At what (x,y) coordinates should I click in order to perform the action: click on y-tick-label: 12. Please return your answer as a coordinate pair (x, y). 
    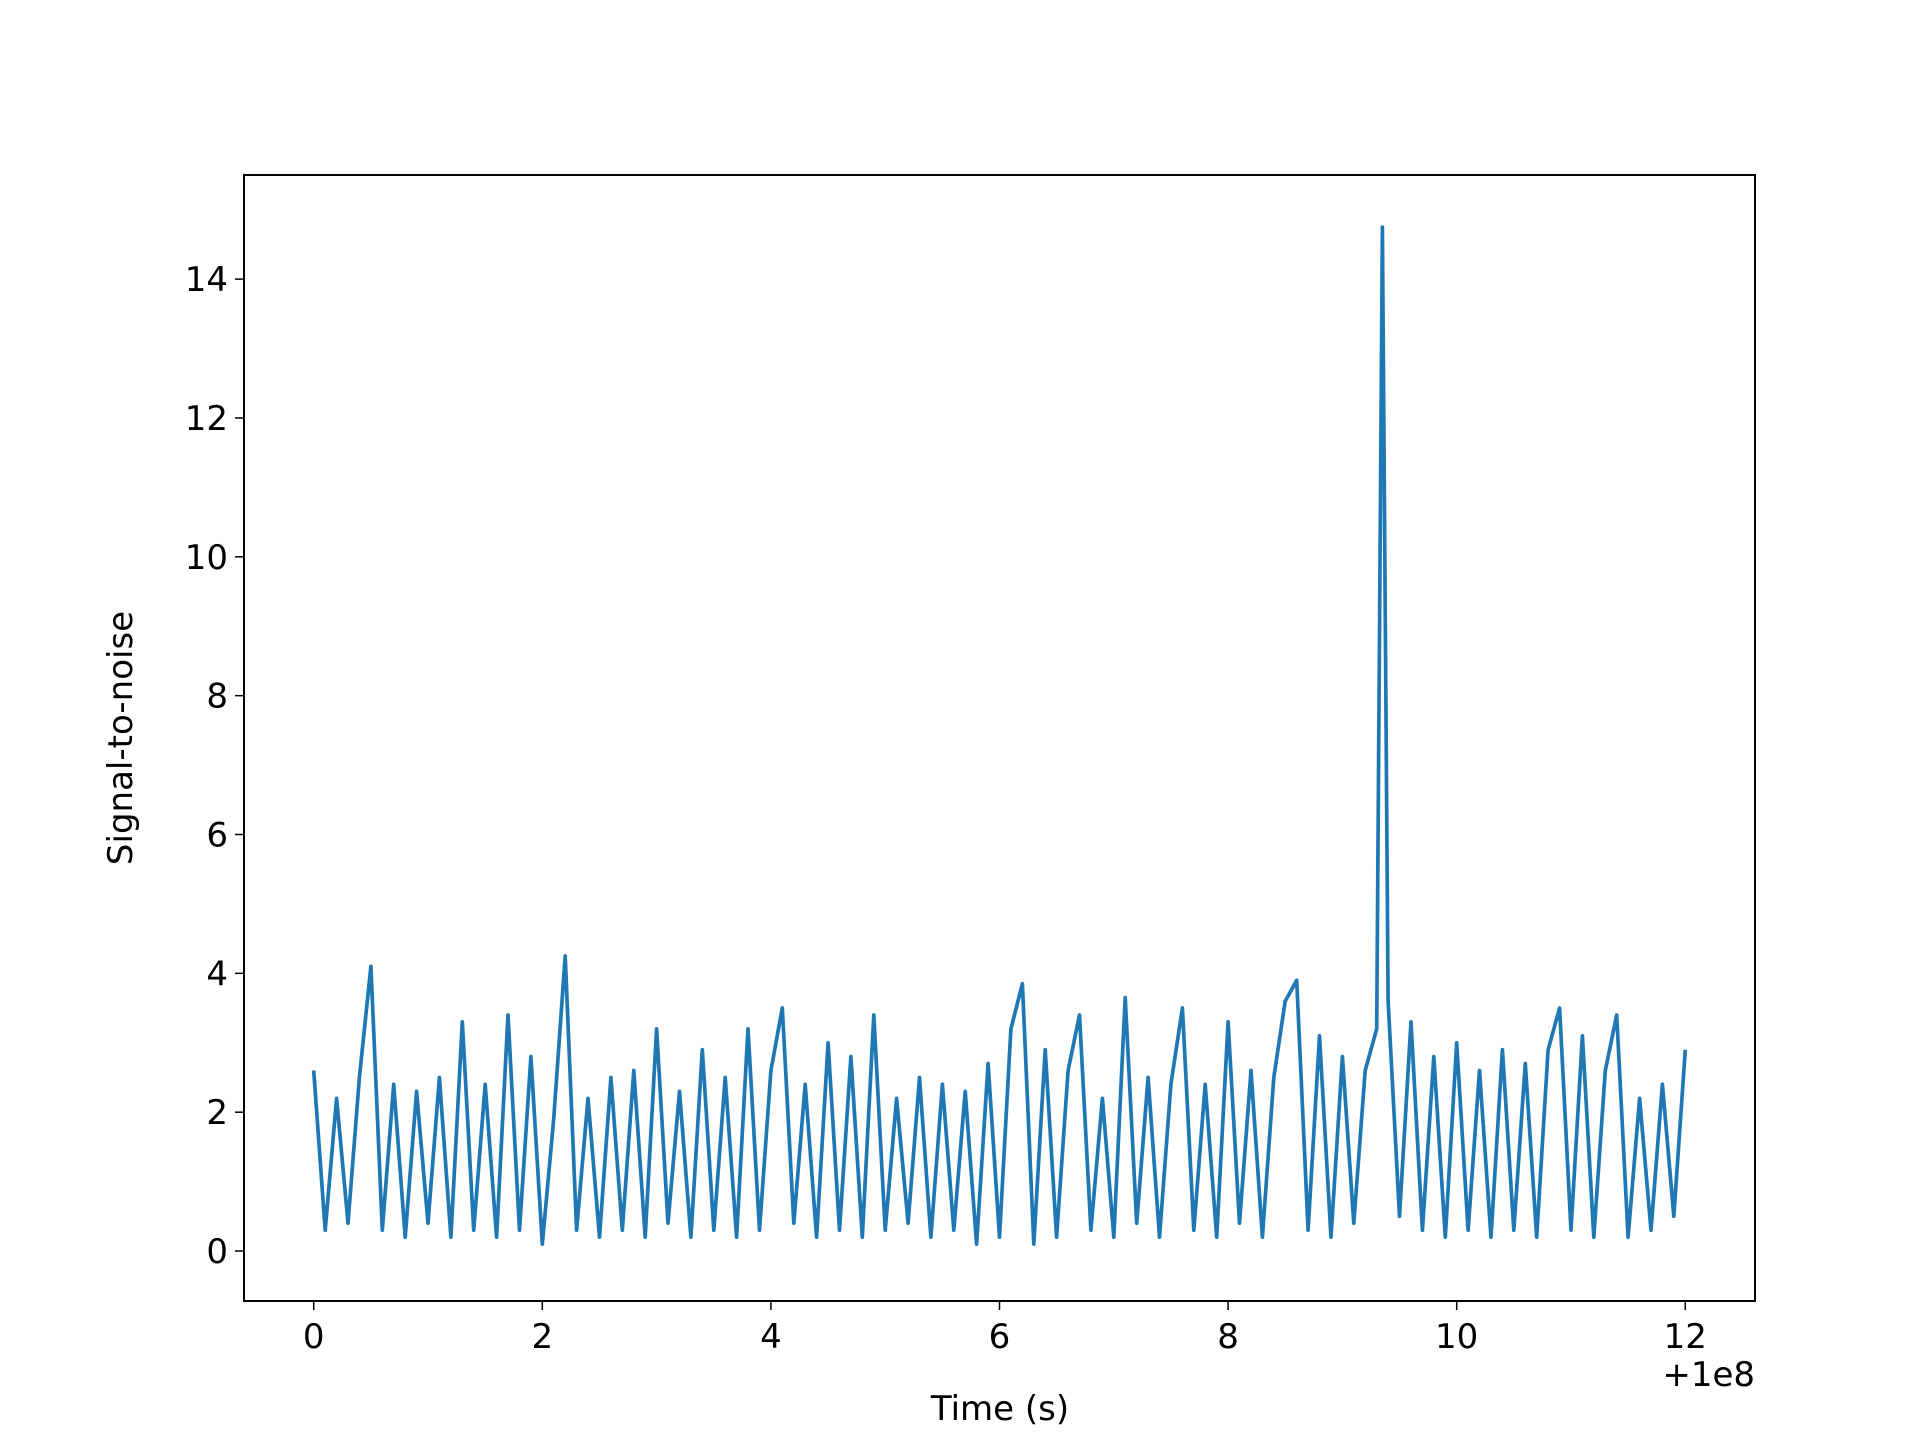
    Looking at the image, I should click on (206, 419).